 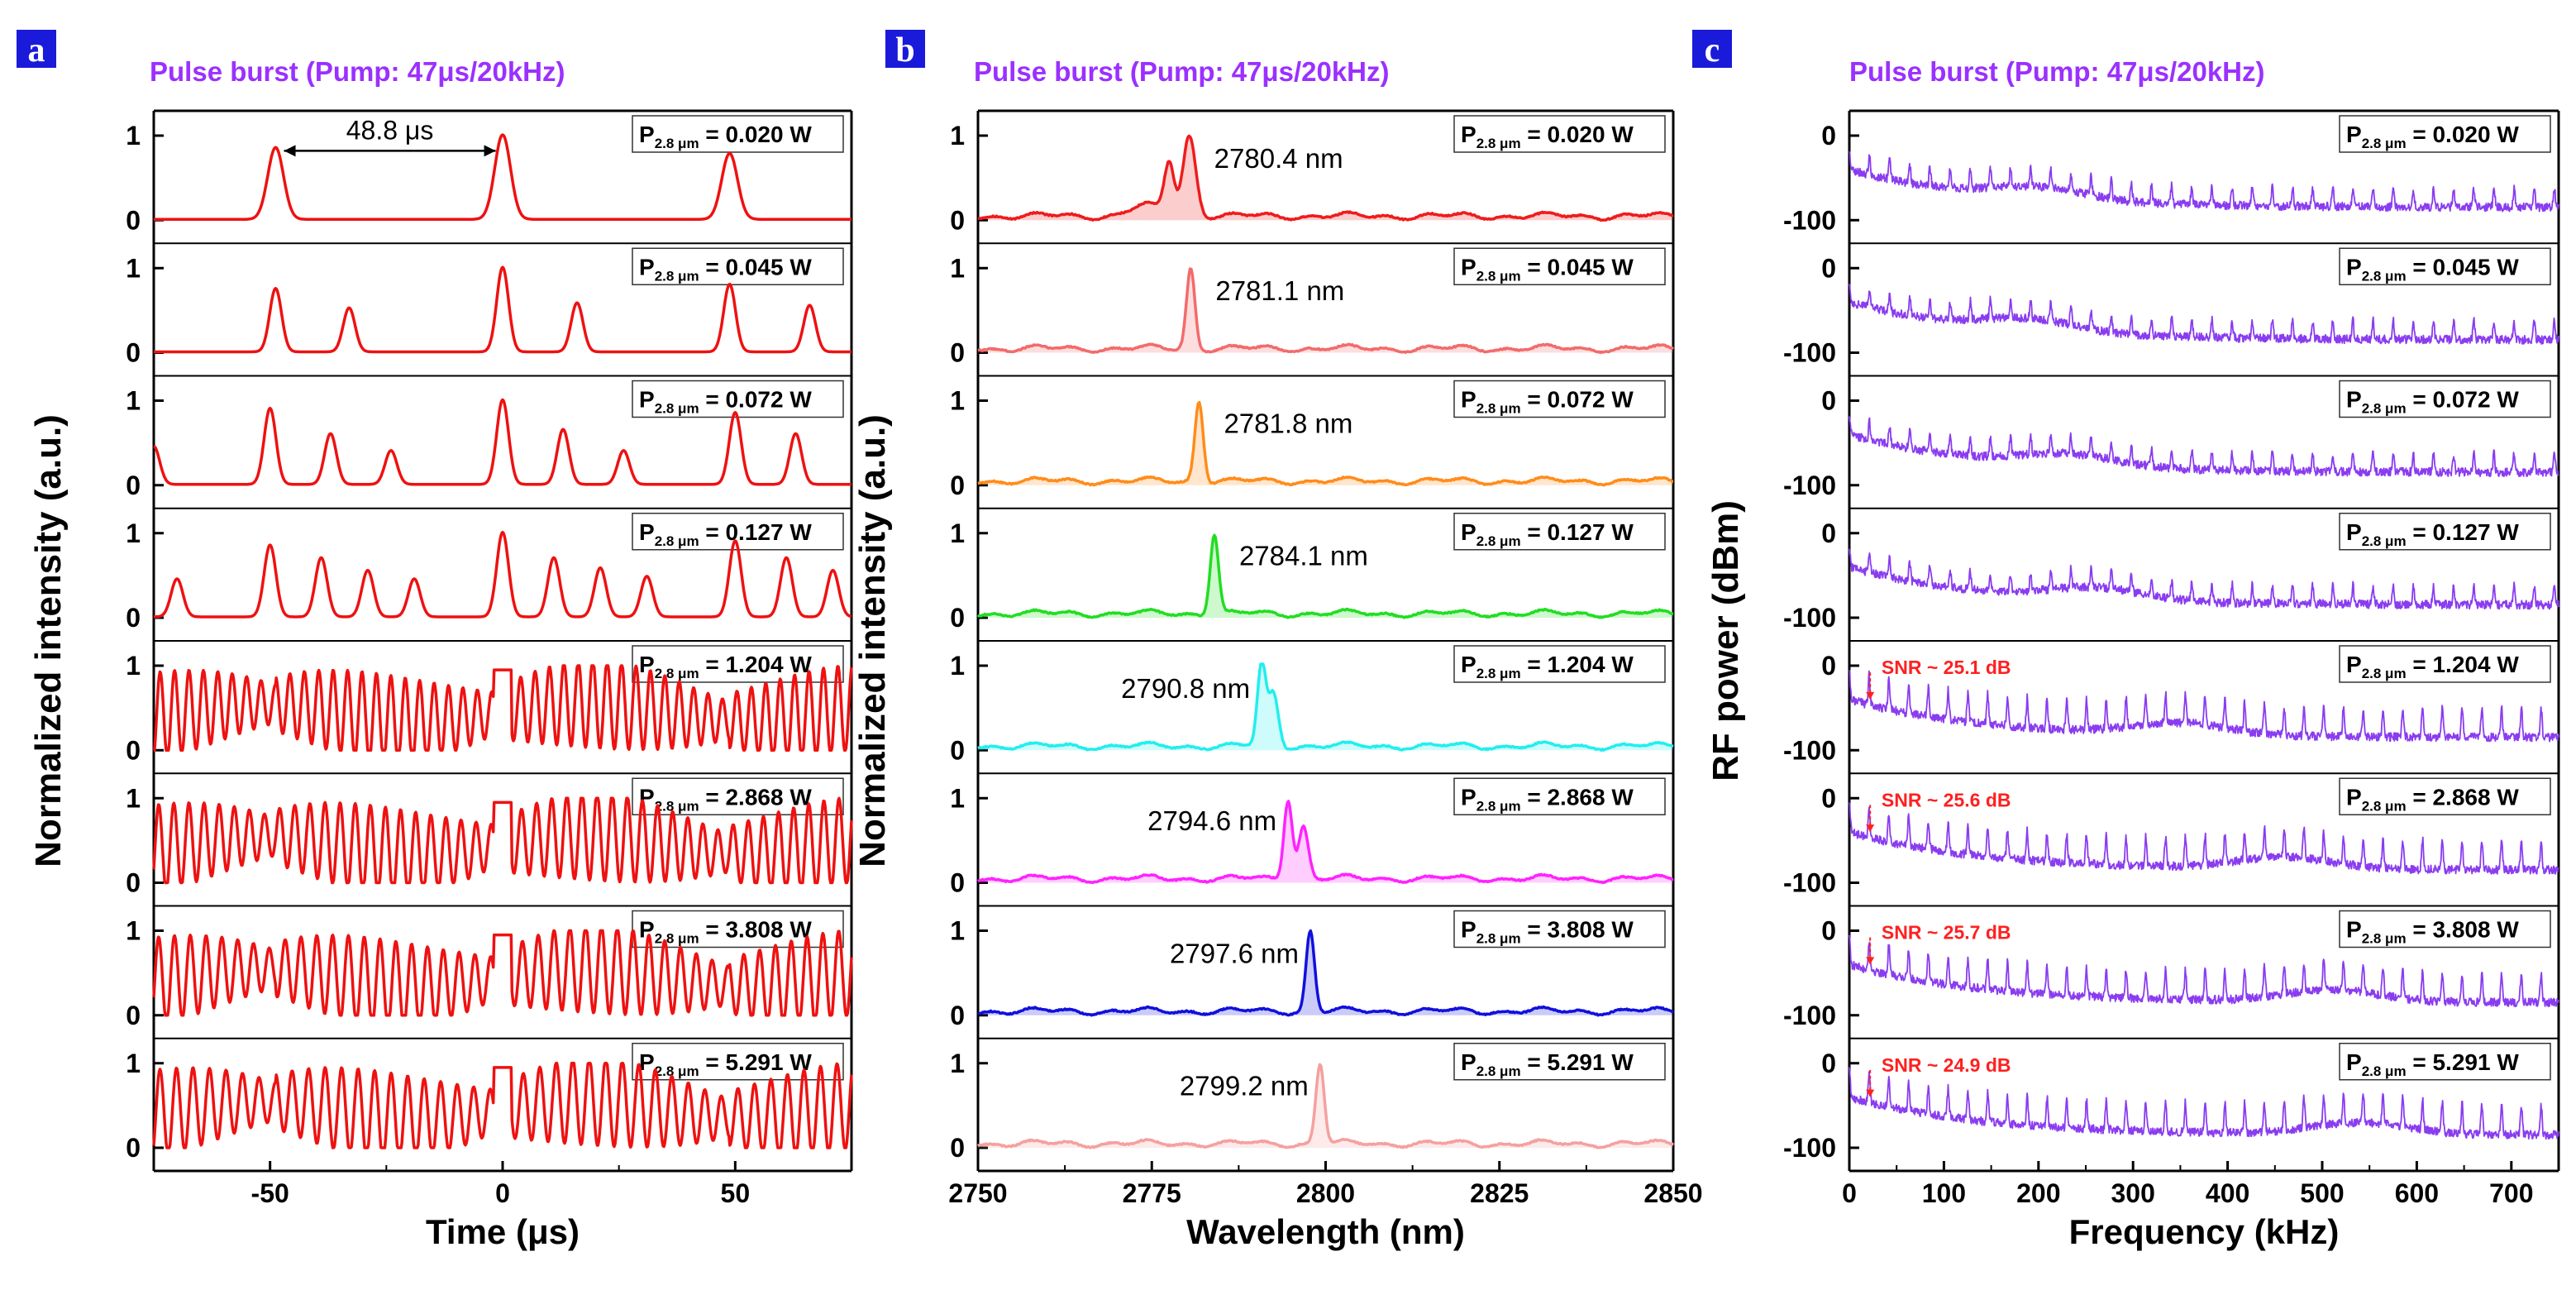 I want to click on x-tick-label: 2775, so click(x=1152, y=1193).